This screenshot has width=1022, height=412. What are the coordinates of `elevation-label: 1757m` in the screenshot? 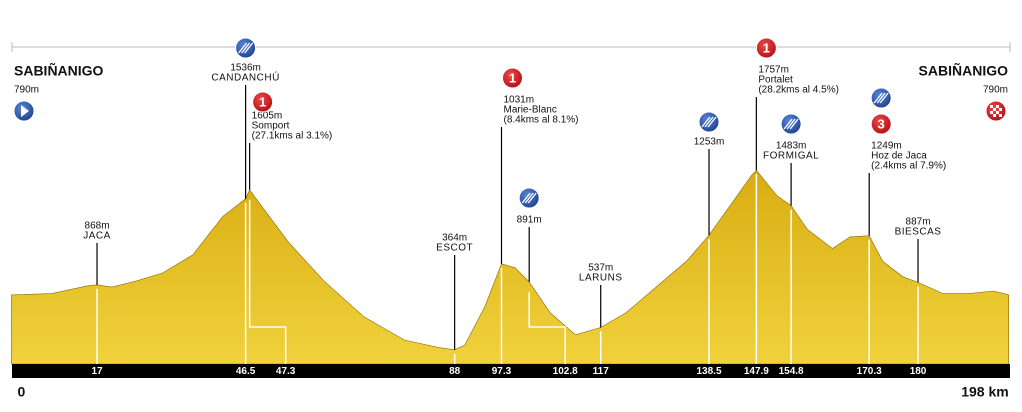 It's located at (773, 70).